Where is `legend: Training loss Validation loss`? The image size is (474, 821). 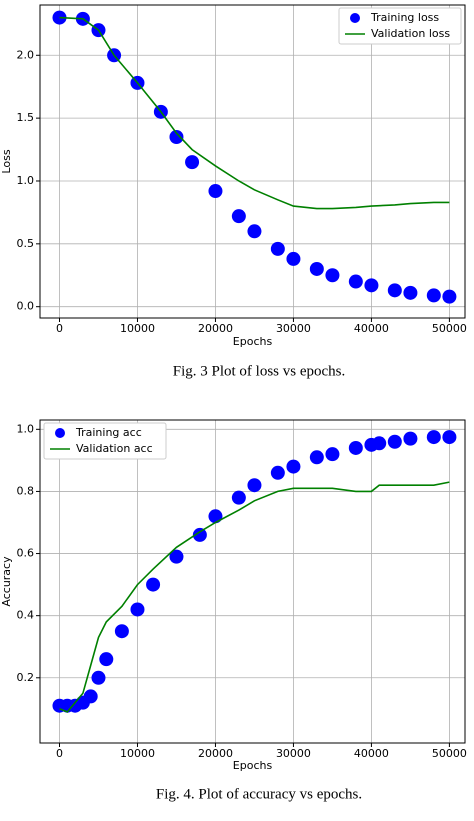 legend: Training loss Validation loss is located at coordinates (400, 26).